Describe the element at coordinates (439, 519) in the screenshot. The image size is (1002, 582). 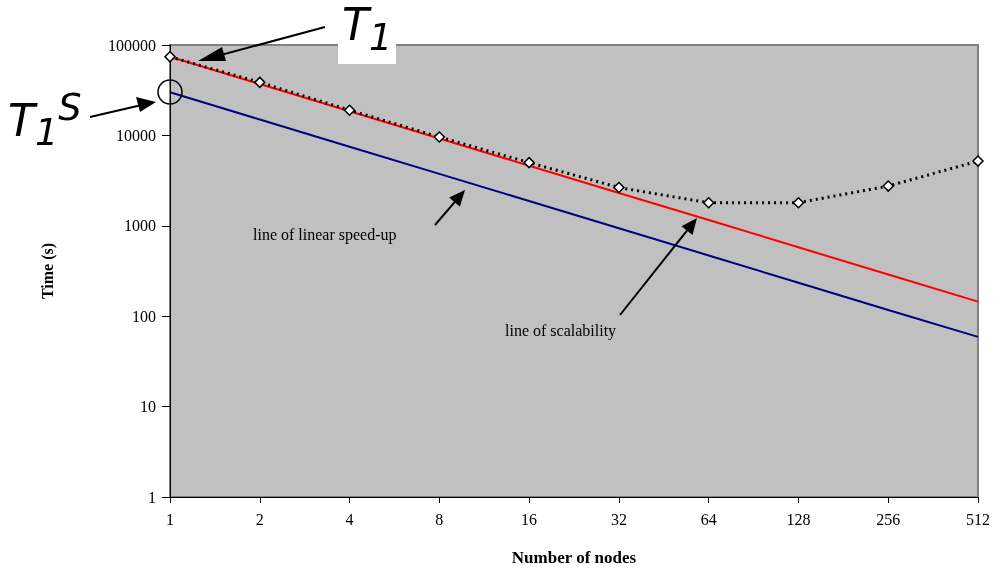
I see `x-tick-label: 8` at that location.